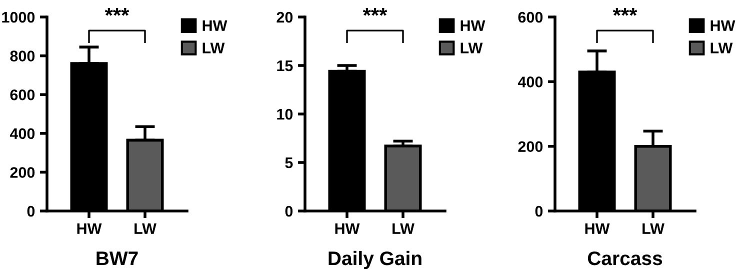 Image resolution: width=750 pixels, height=270 pixels. What do you see at coordinates (625, 258) in the screenshot?
I see `x-axis-title: Carcass` at bounding box center [625, 258].